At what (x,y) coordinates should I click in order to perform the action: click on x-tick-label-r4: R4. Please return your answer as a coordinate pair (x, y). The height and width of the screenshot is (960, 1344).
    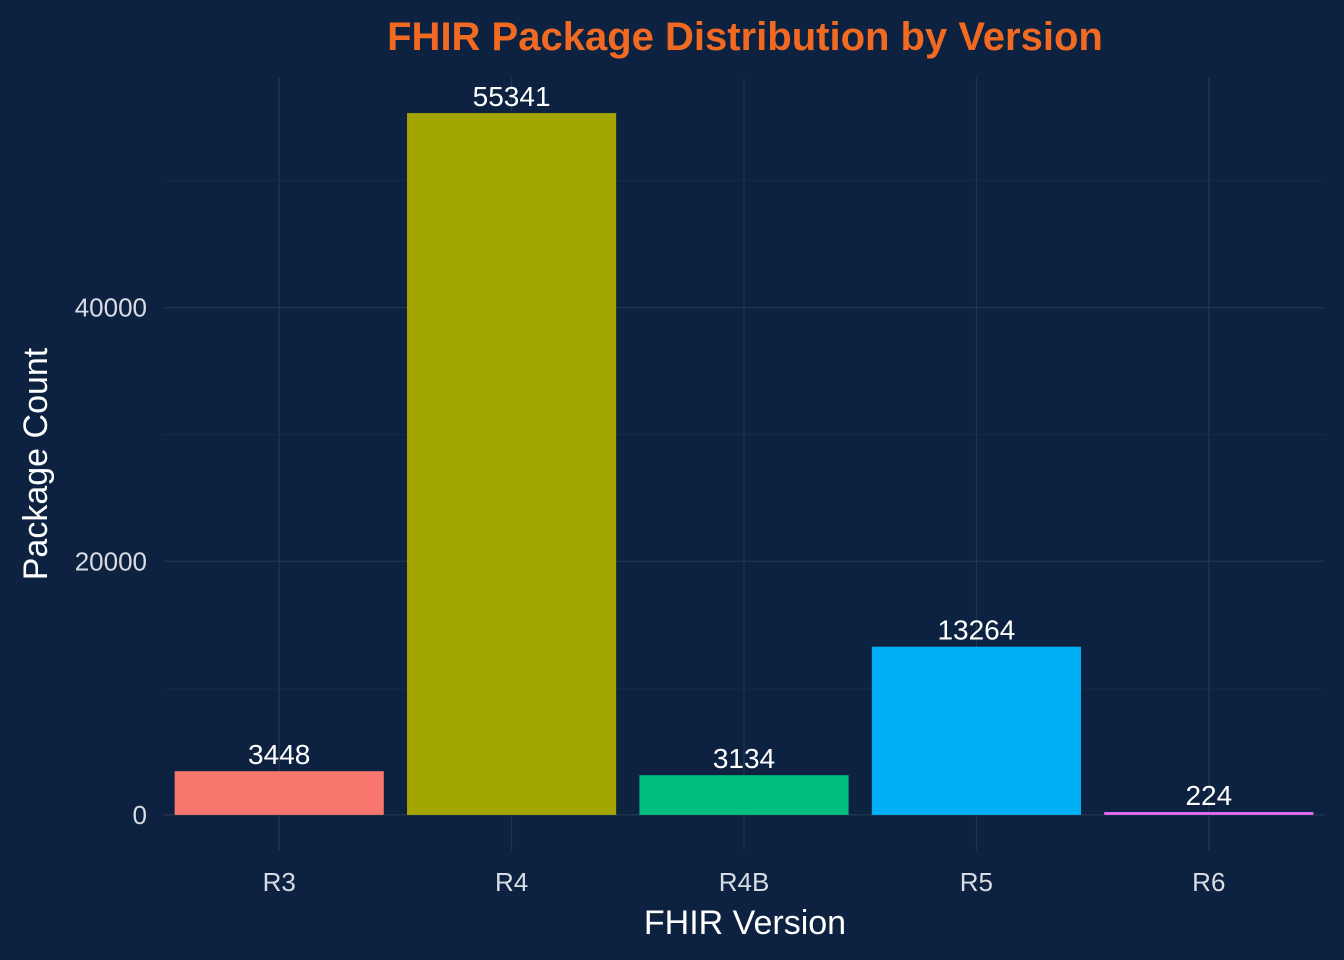
    Looking at the image, I should click on (511, 882).